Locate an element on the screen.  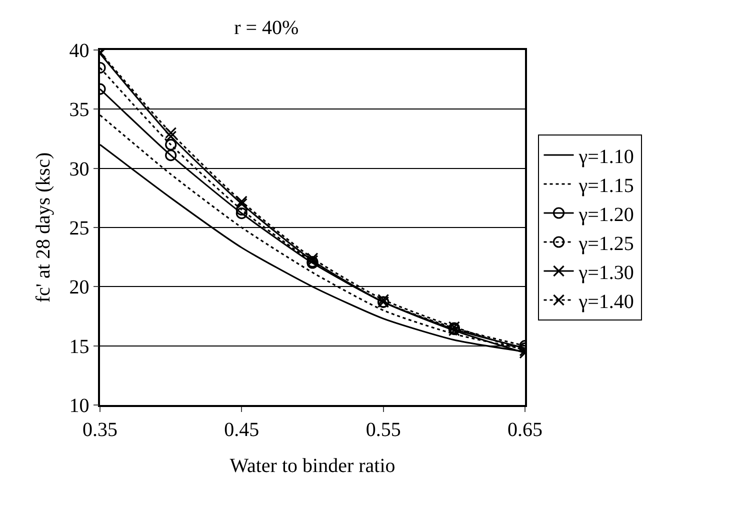
y-tick-label: 15 is located at coordinates (79, 347).